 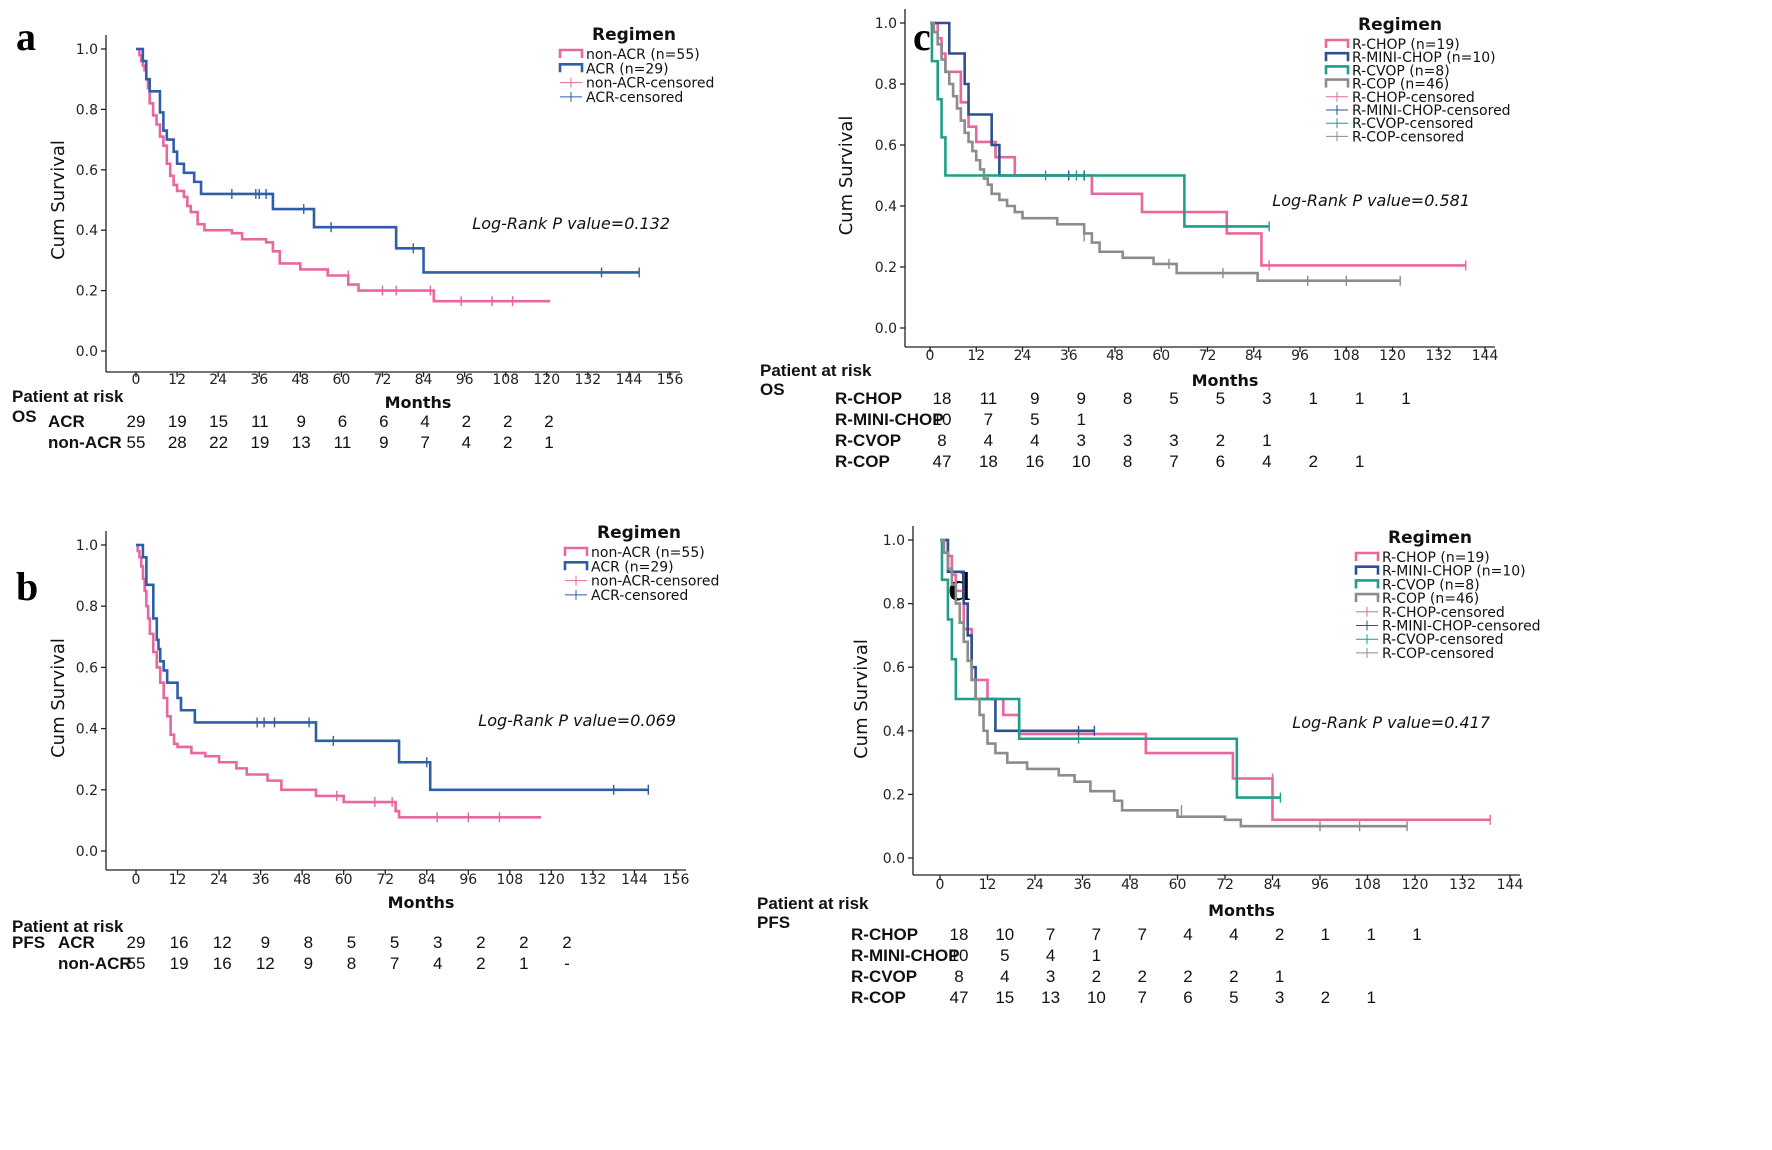 I want to click on risk-count: 47, so click(x=942, y=461).